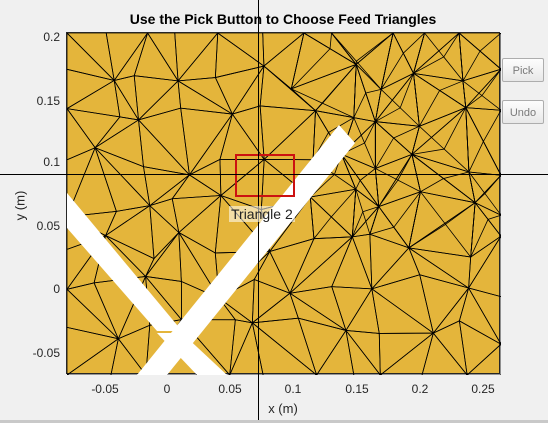 The width and height of the screenshot is (548, 423). I want to click on xtick-label: 0.15, so click(357, 389).